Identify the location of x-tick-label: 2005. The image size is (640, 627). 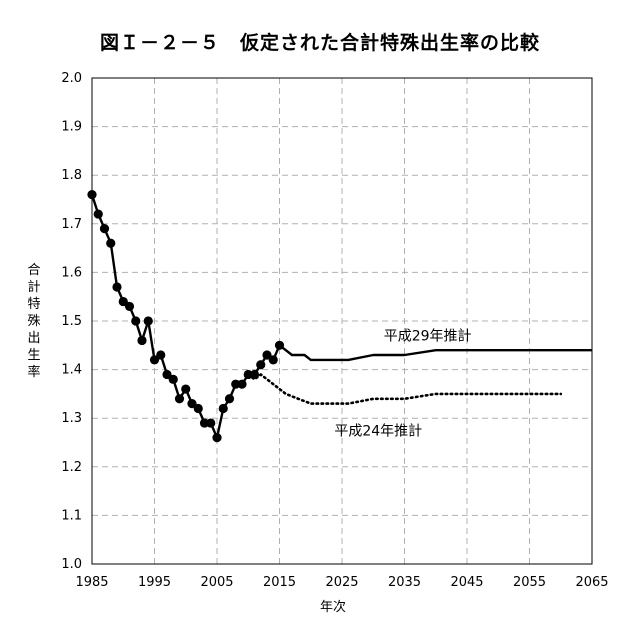
(216, 582).